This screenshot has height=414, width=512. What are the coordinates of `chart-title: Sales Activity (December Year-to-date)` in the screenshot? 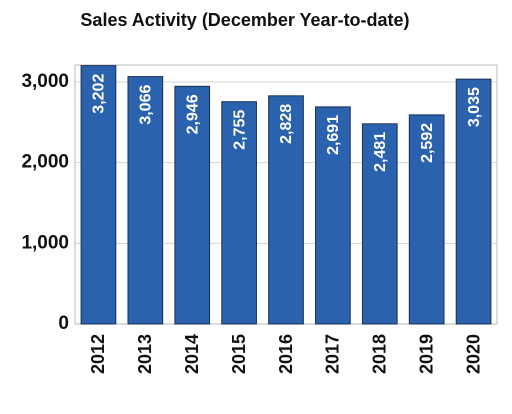 It's located at (244, 20).